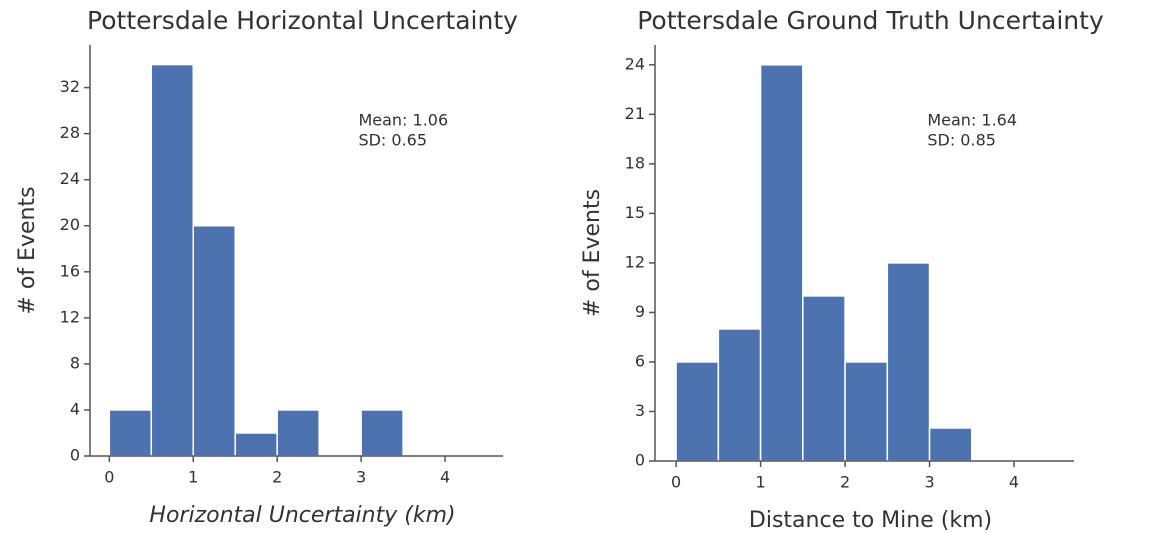 Image resolution: width=1153 pixels, height=533 pixels. Describe the element at coordinates (640, 410) in the screenshot. I see `y-tick-label: 3` at that location.